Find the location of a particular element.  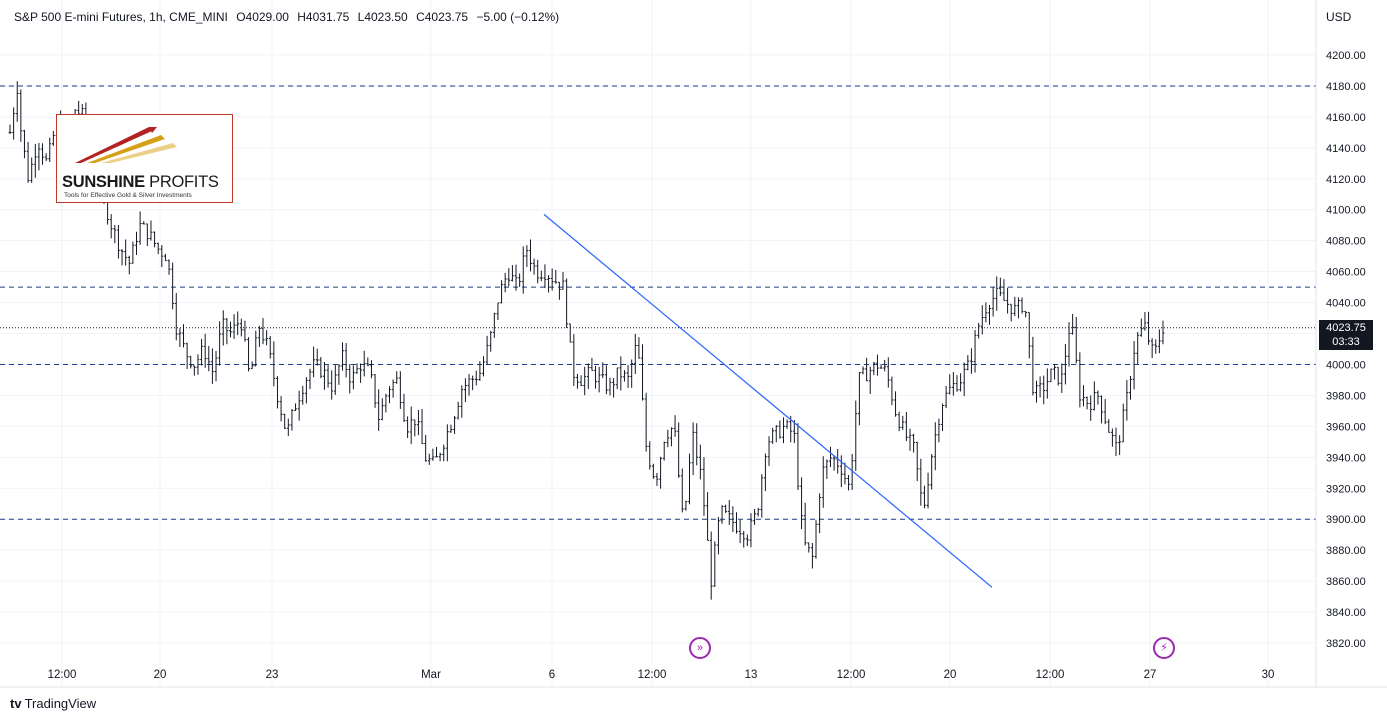

y-tick-label: 3940.00 is located at coordinates (1346, 458).